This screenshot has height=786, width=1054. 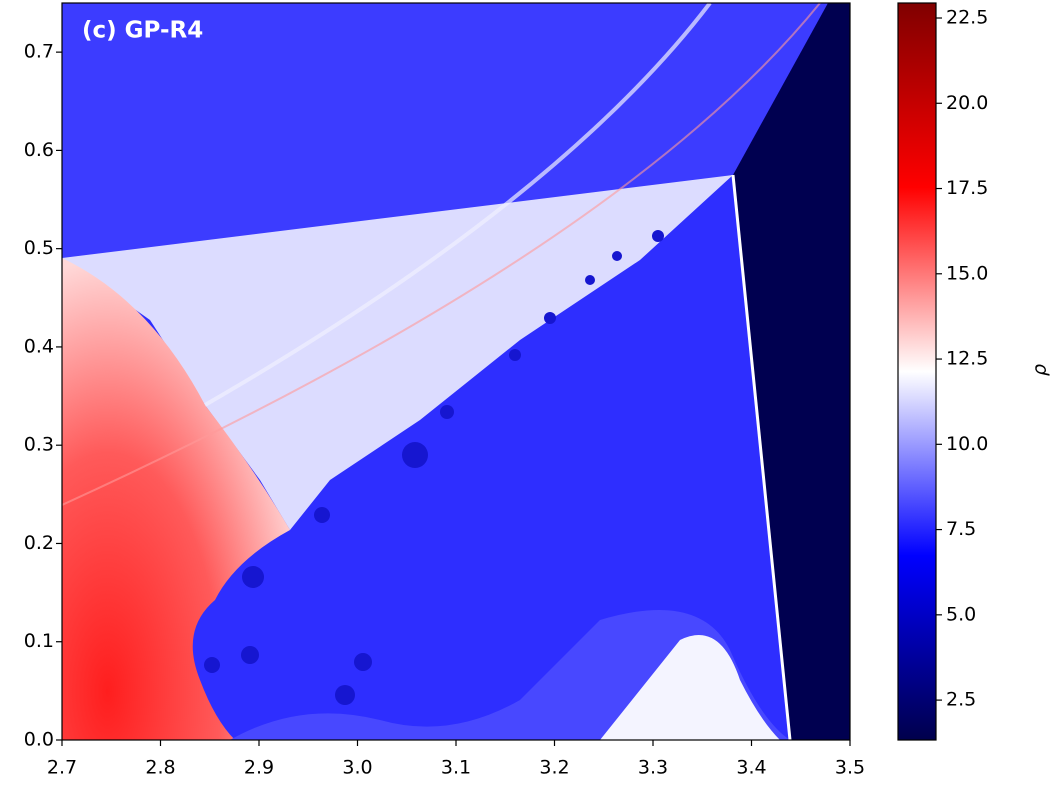 I want to click on x-tick-label: 3.1, so click(x=456, y=768).